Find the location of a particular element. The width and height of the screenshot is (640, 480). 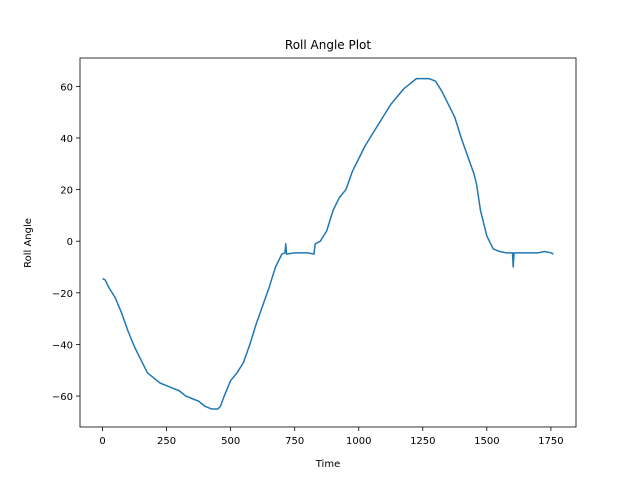

y-axis-label: Roll Angle is located at coordinates (28, 243).